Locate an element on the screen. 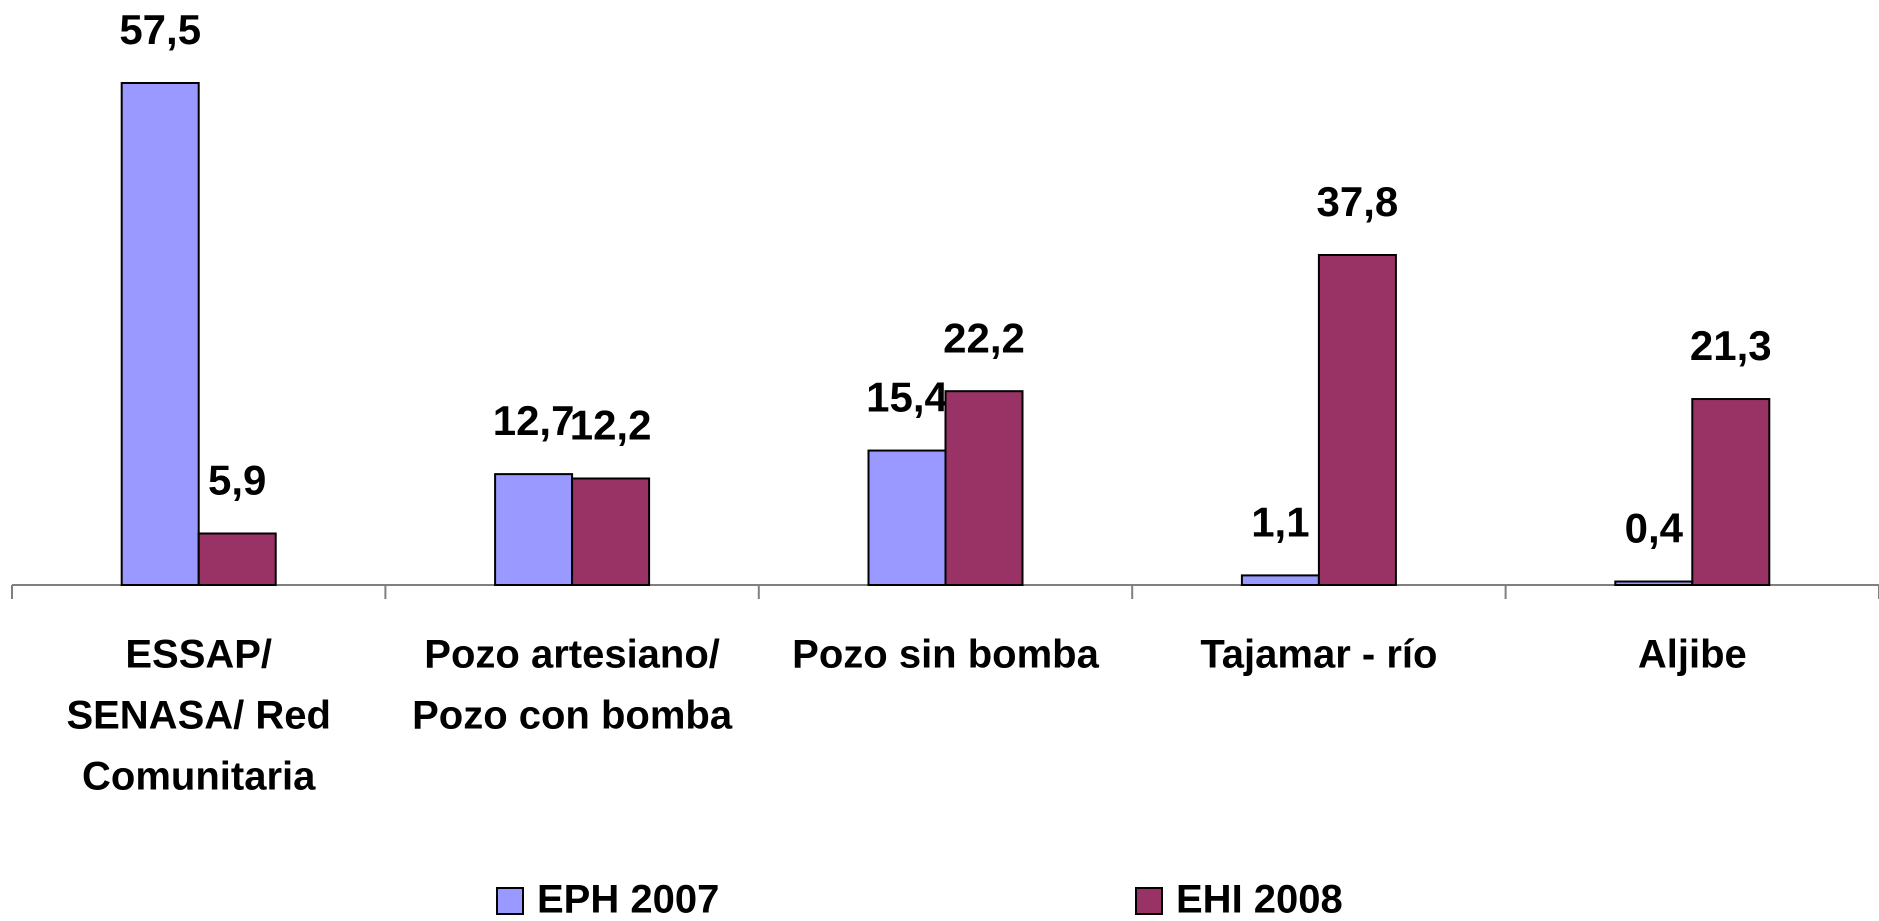  value-label: 22,2 is located at coordinates (984, 337).